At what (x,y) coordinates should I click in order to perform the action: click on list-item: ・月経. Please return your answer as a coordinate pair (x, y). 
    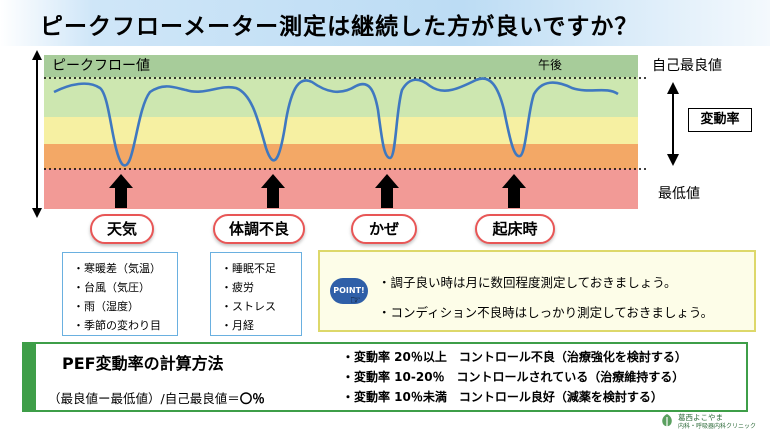
    Looking at the image, I should click on (237, 325).